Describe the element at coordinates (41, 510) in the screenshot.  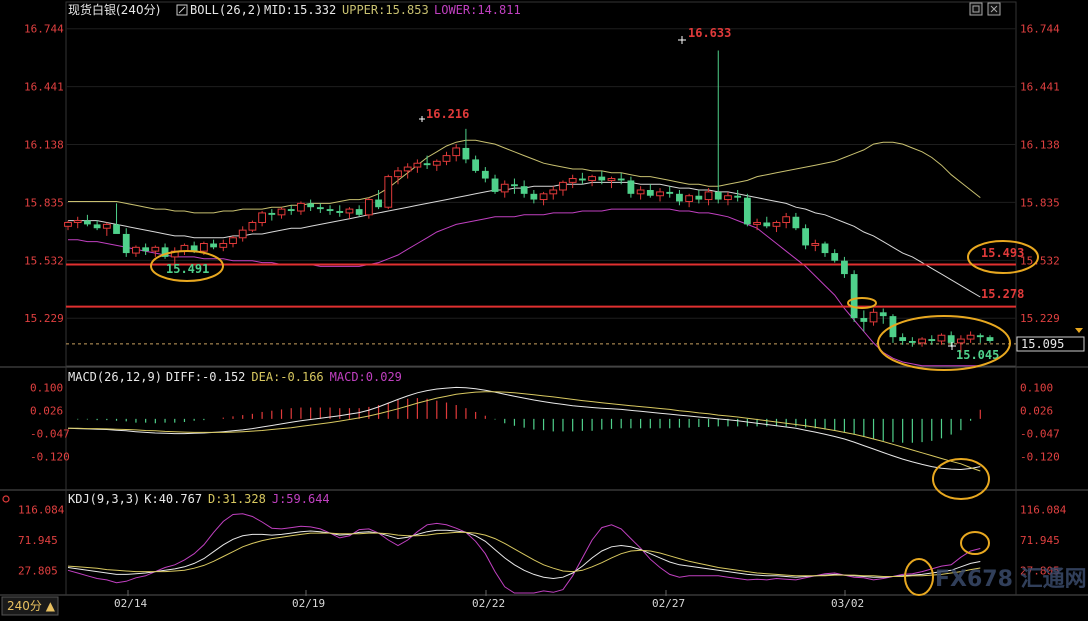
I see `kdj-tick-left: 116.084` at that location.